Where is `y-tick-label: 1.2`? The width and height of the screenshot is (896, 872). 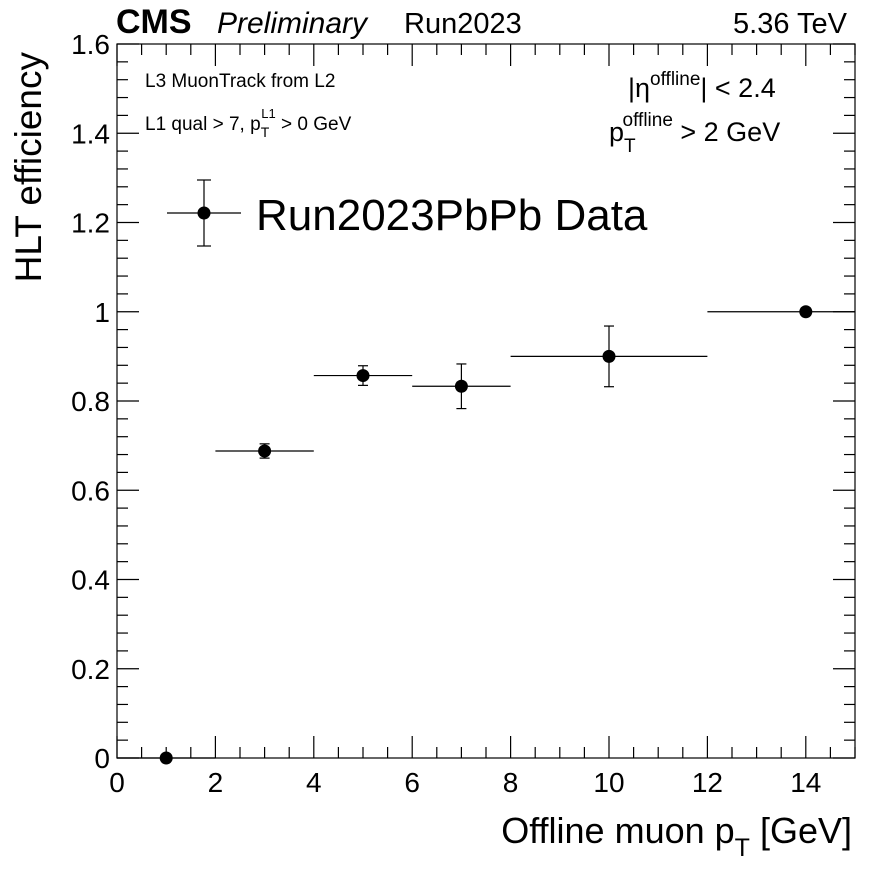
y-tick-label: 1.2 is located at coordinates (90, 223).